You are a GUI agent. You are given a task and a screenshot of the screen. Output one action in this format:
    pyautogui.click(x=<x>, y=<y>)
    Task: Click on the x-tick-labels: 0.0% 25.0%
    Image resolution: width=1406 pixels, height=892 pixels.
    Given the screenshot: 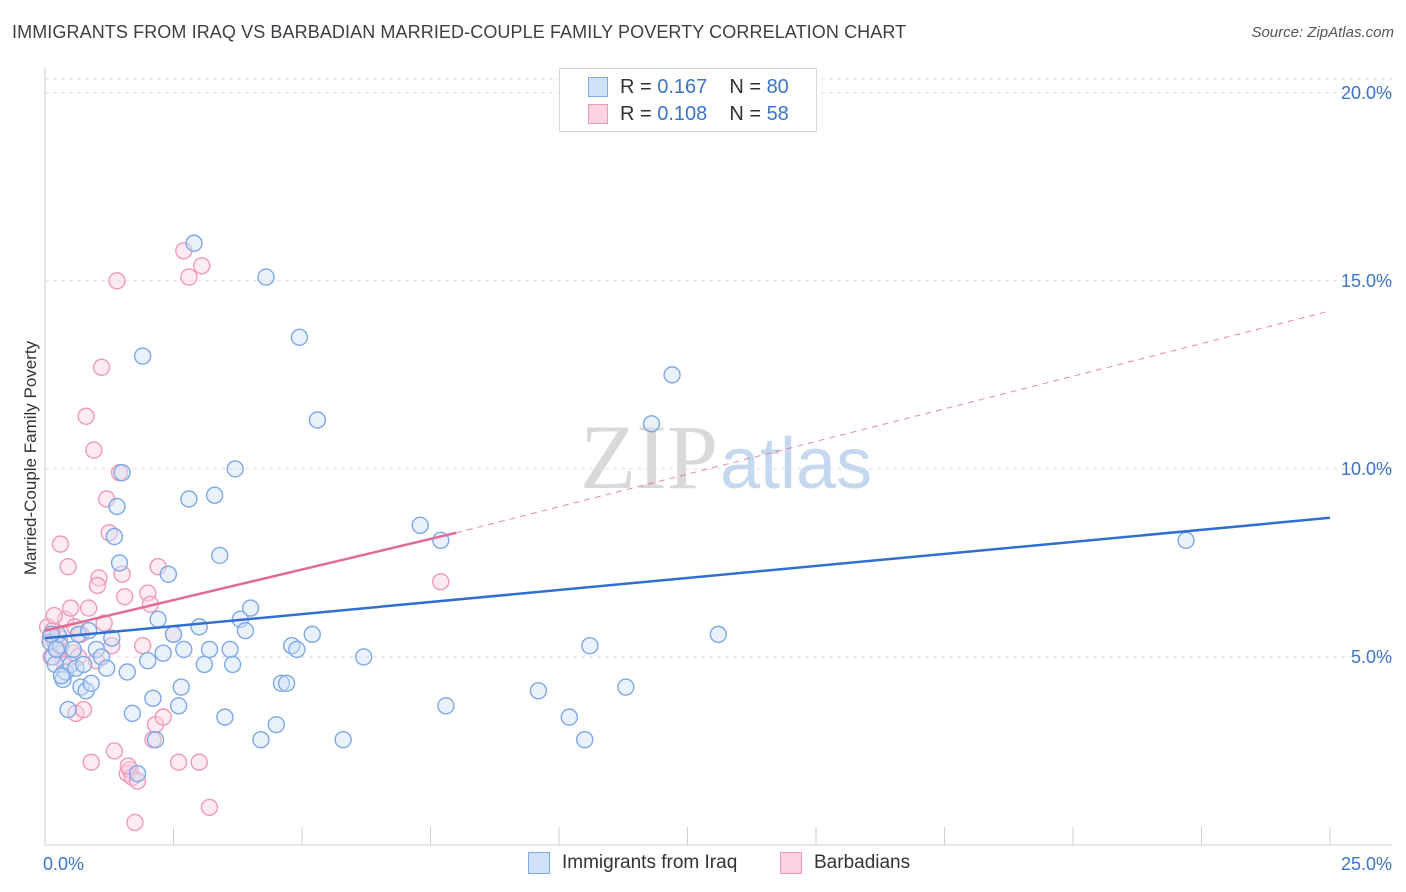 What is the action you would take?
    pyautogui.click(x=717, y=864)
    